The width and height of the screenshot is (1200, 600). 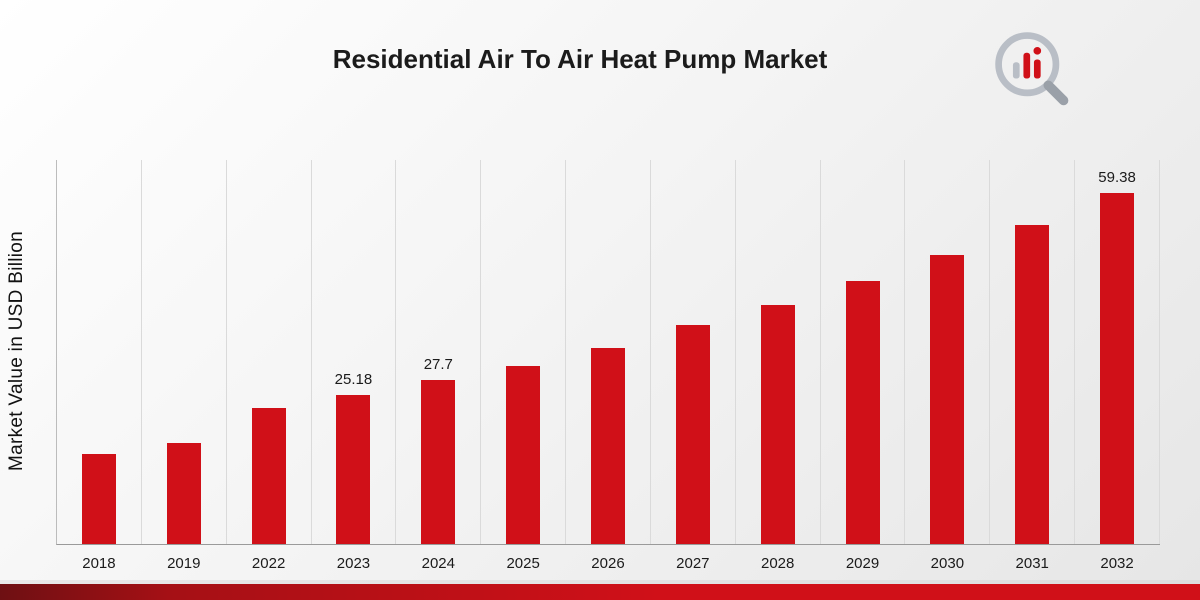 What do you see at coordinates (862, 563) in the screenshot?
I see `x-tick-label-2029: 2029` at bounding box center [862, 563].